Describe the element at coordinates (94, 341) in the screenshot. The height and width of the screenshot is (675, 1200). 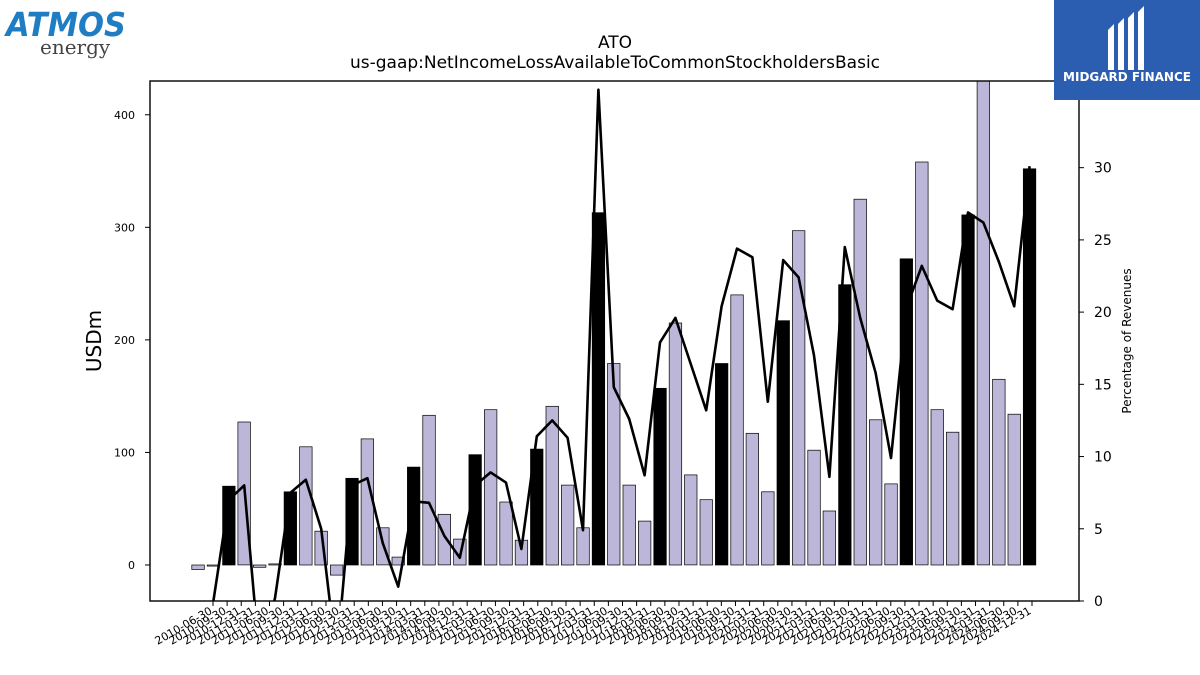
I see `y-axis-label: USDm` at that location.